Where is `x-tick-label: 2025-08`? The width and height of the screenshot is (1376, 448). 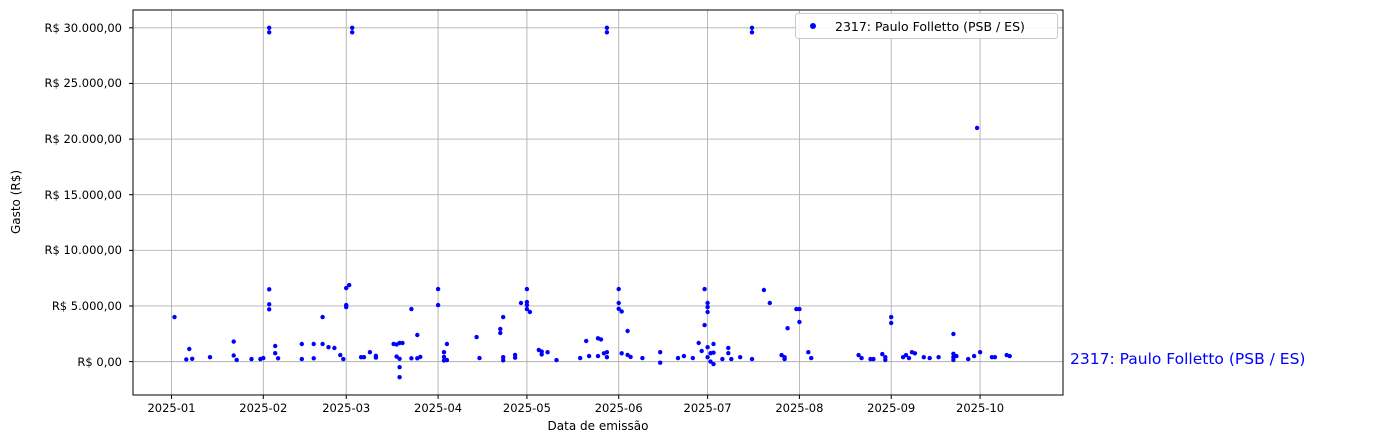 x-tick-label: 2025-08 is located at coordinates (799, 408).